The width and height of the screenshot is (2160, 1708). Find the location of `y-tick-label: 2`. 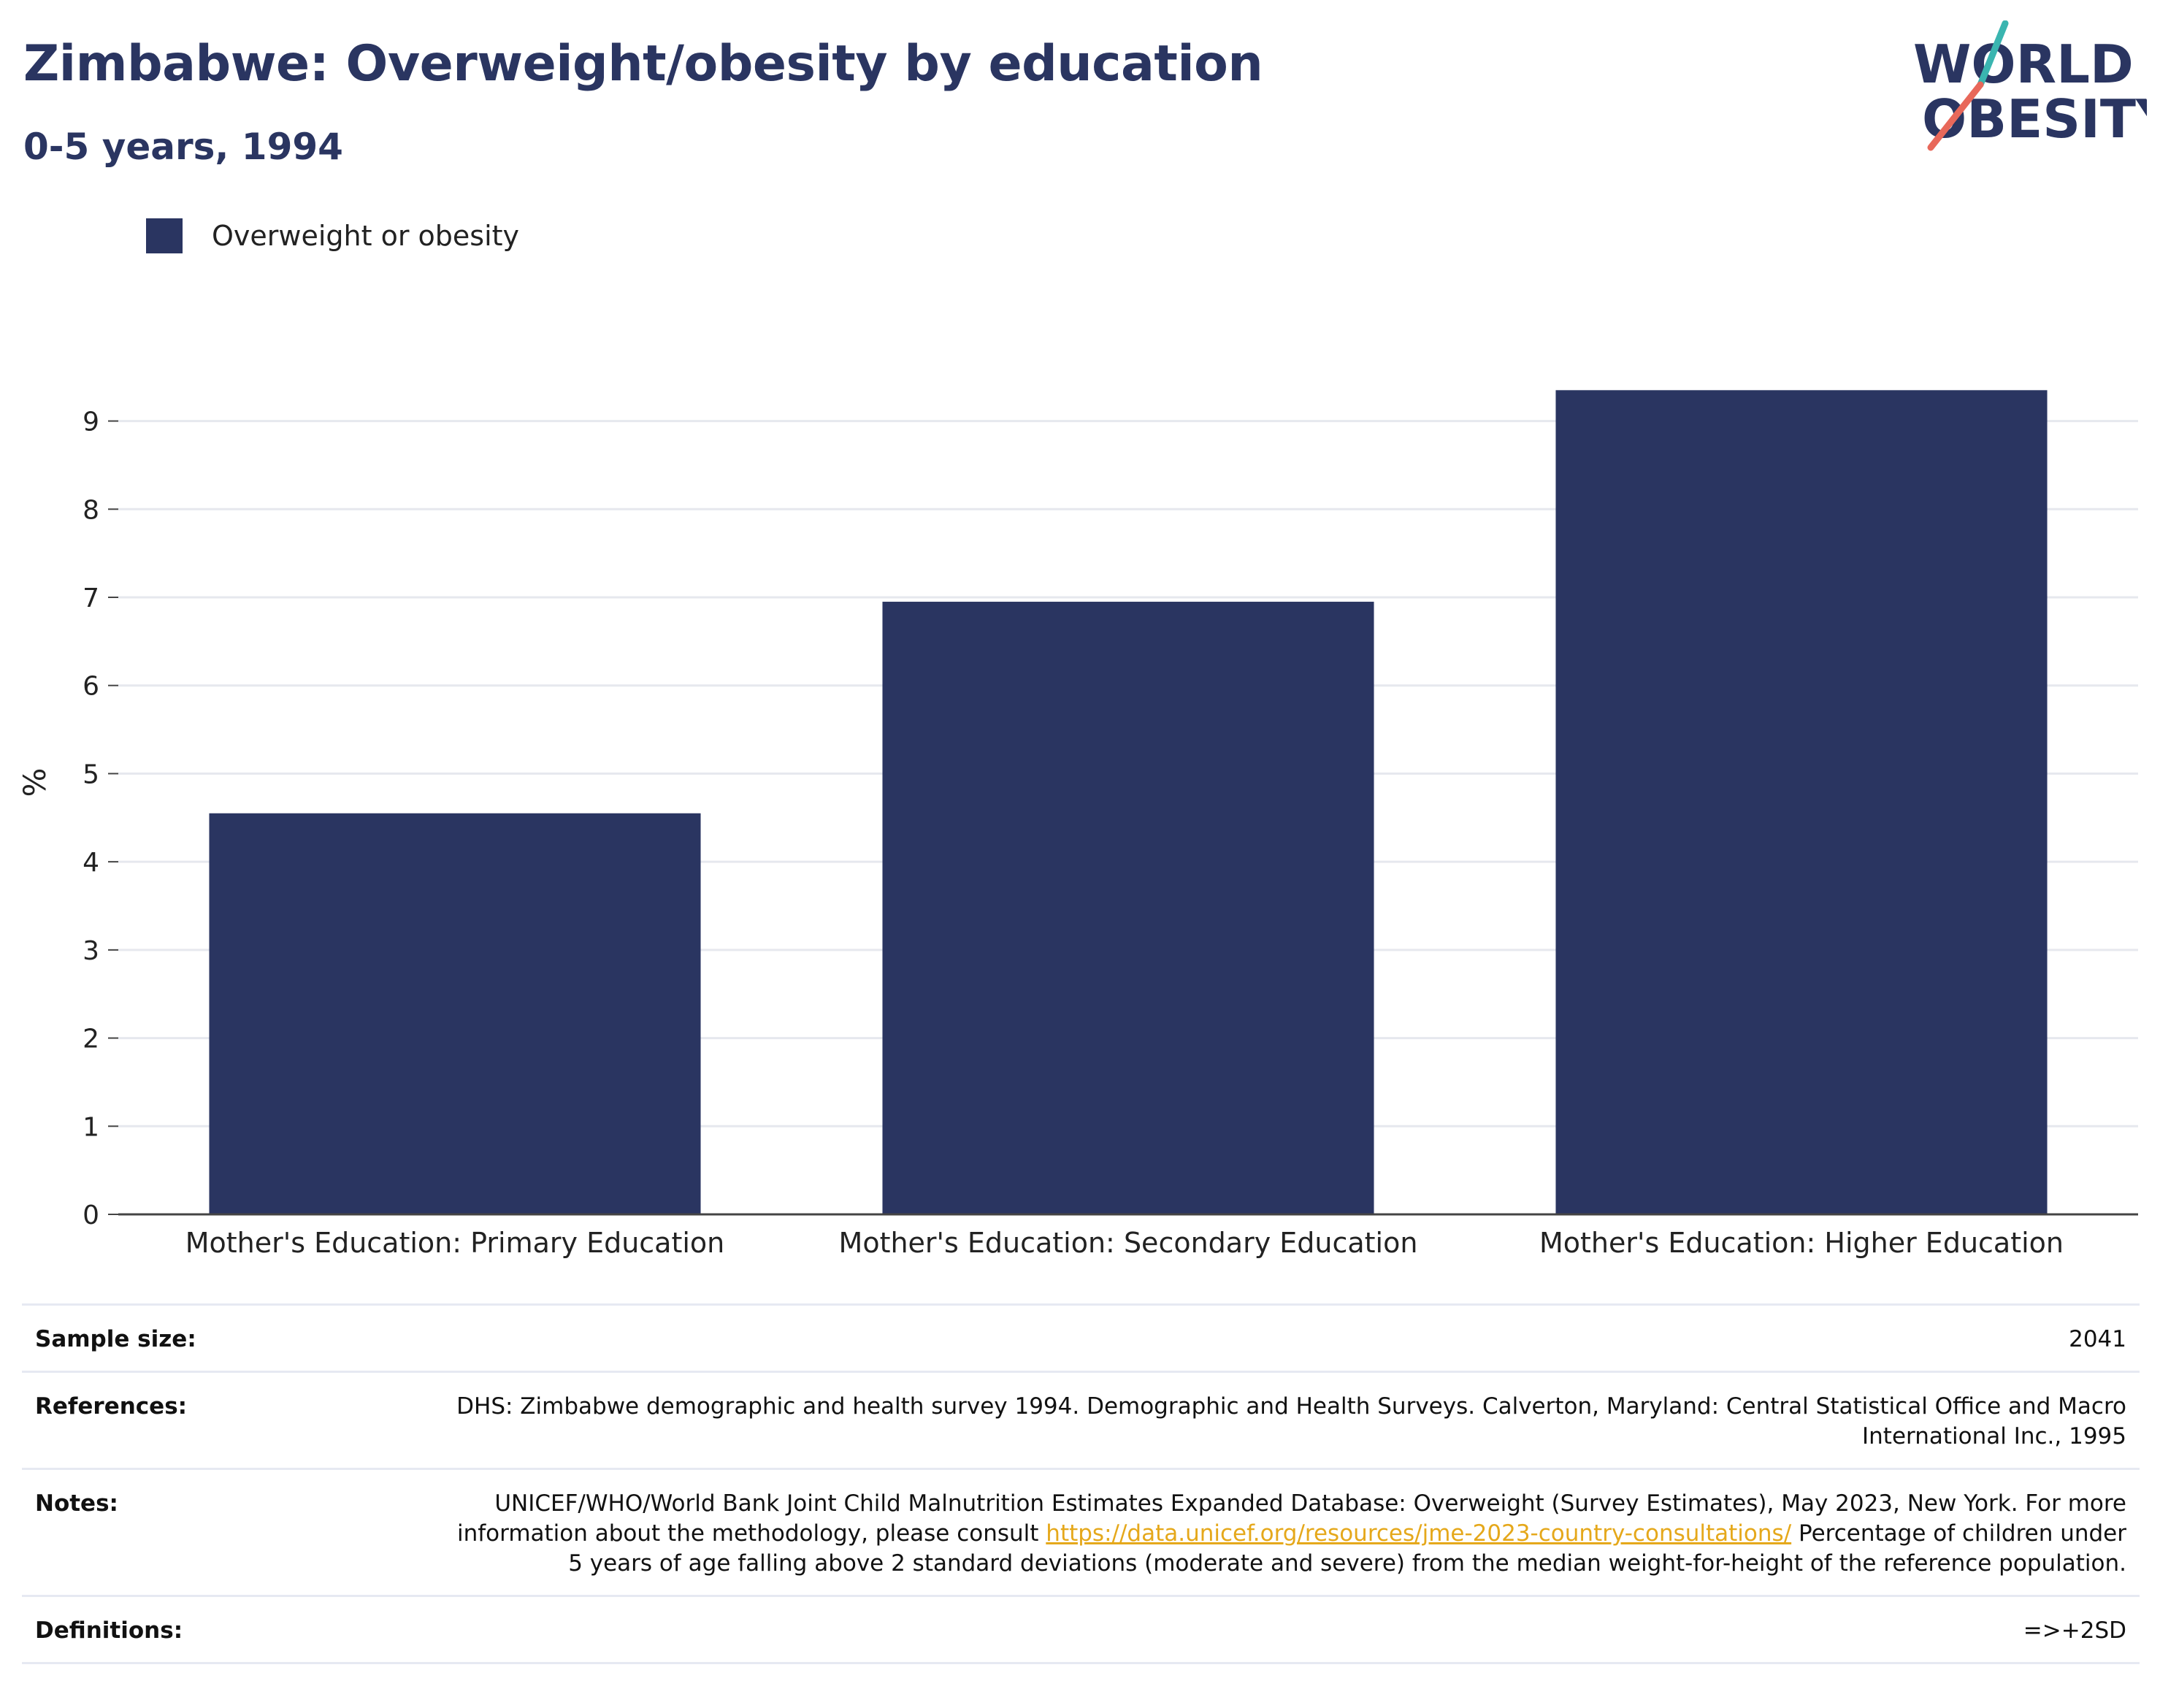

y-tick-label: 2 is located at coordinates (91, 1039).